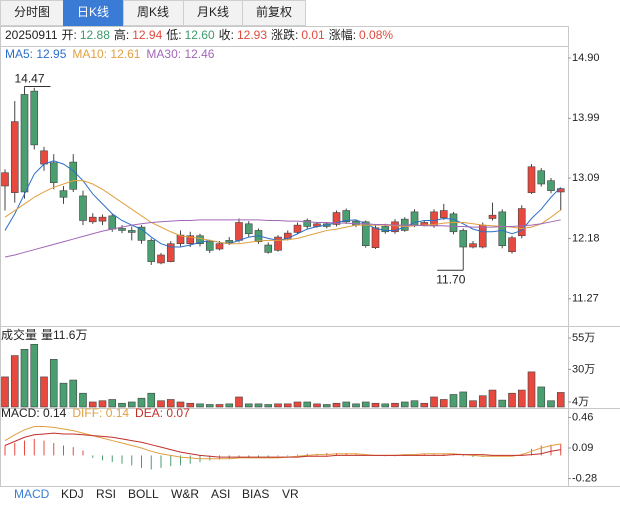 The width and height of the screenshot is (620, 506). I want to click on info-label: 开:, so click(69, 35).